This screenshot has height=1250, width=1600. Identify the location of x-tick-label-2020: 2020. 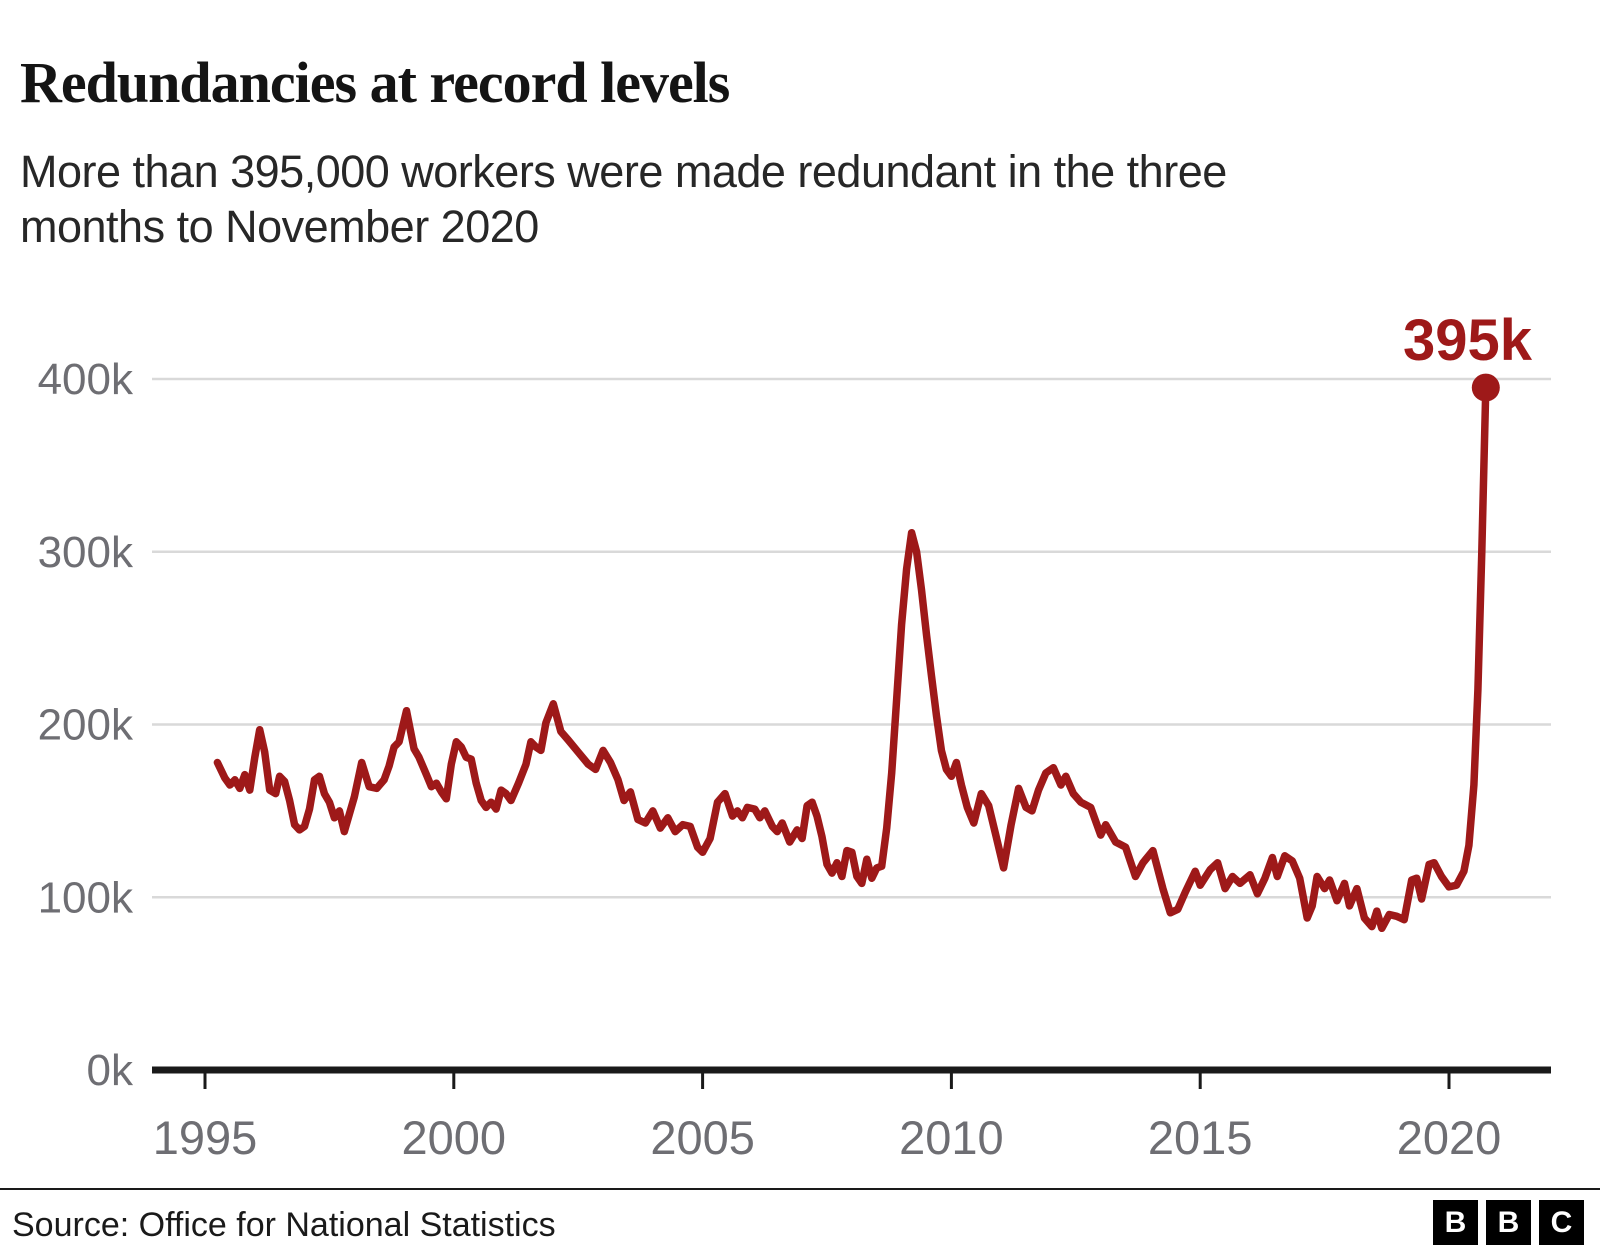
(1449, 1137).